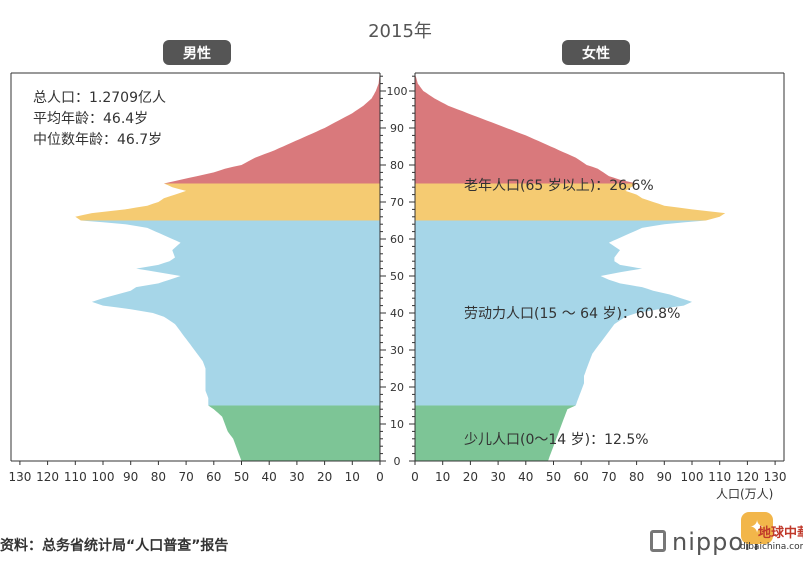 This screenshot has height=563, width=803. I want to click on age-tick-label: 10, so click(397, 424).